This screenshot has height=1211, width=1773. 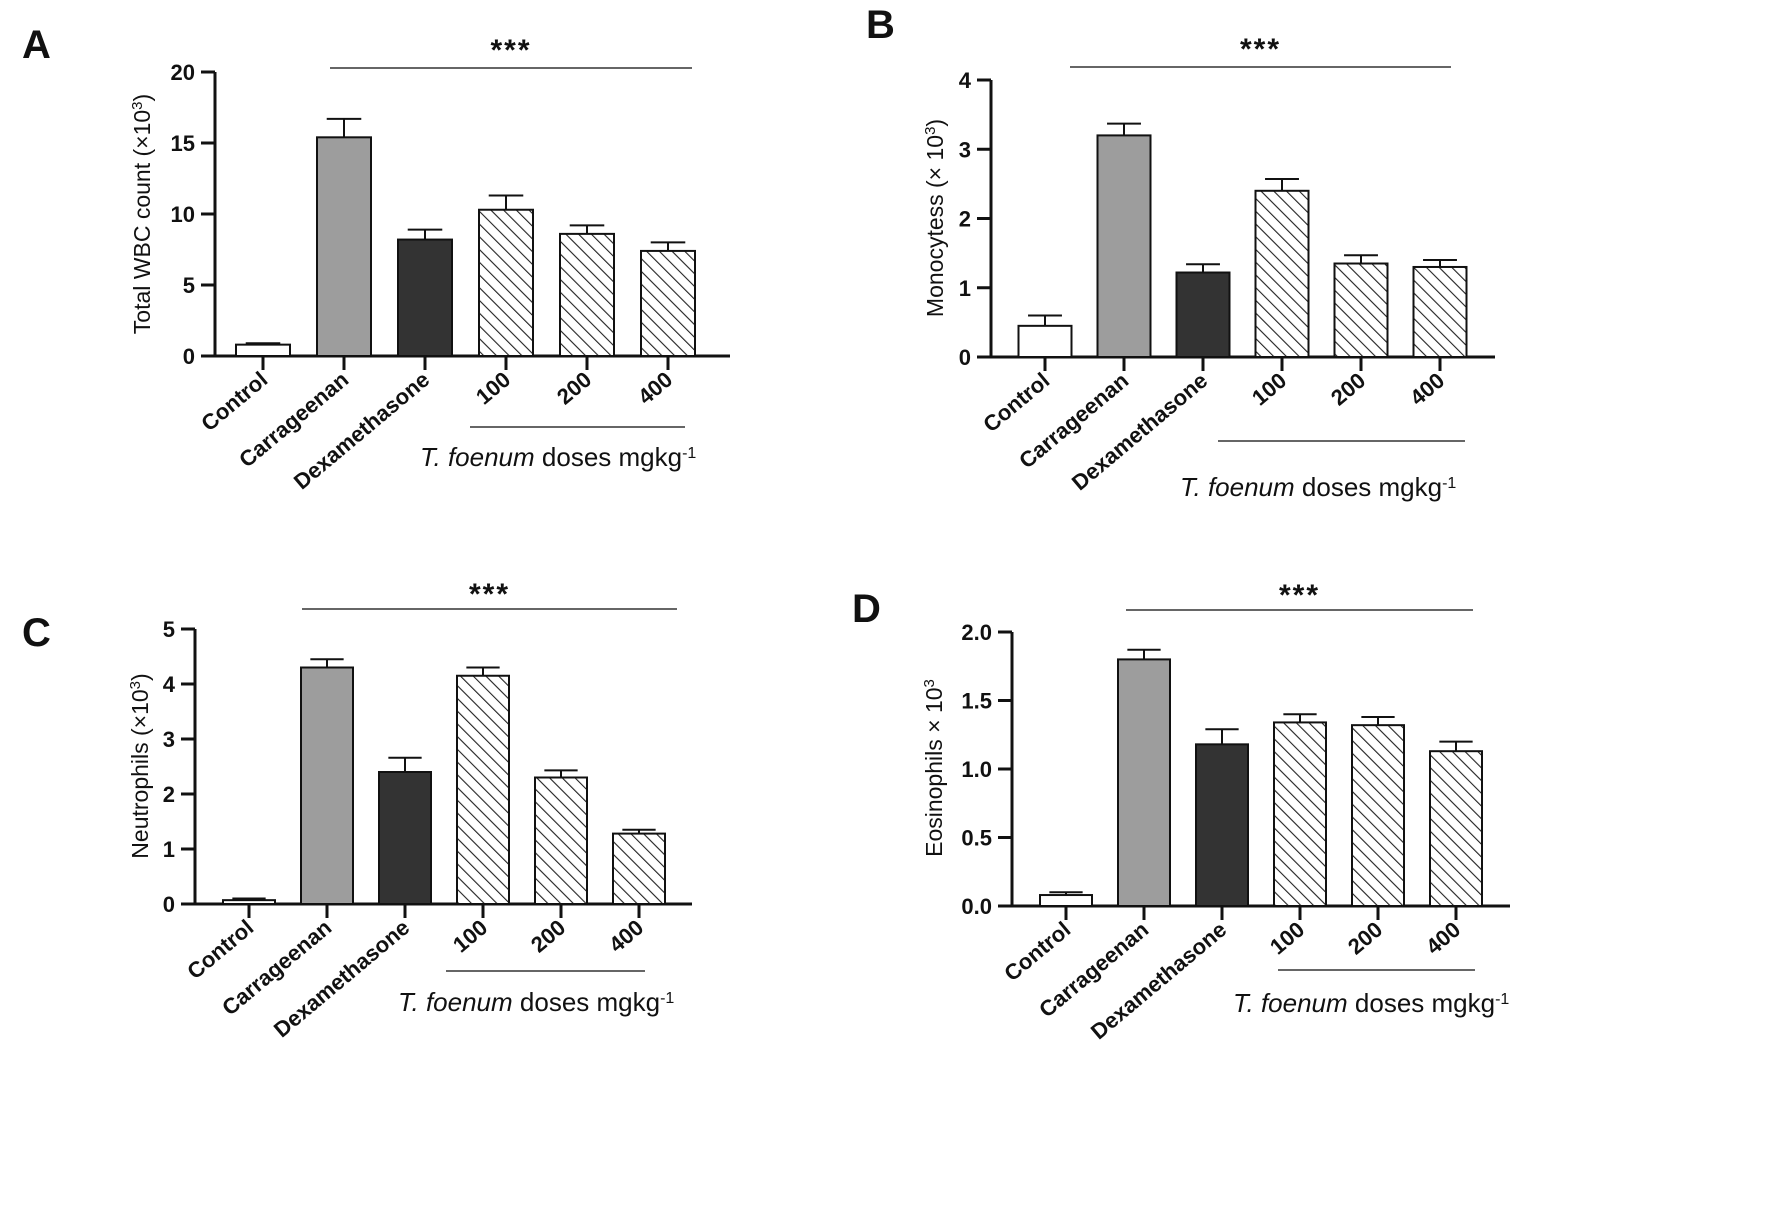 I want to click on y-tick-label: 1.0, so click(x=976, y=769).